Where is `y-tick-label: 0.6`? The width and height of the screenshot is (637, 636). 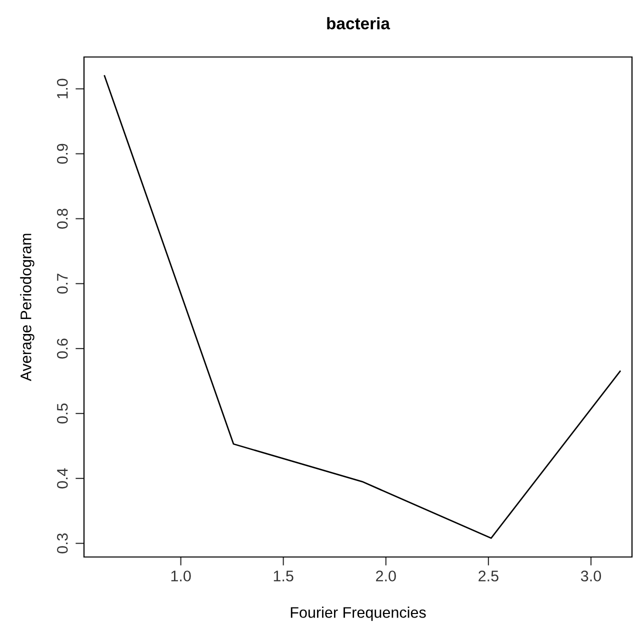 y-tick-label: 0.6 is located at coordinates (62, 348).